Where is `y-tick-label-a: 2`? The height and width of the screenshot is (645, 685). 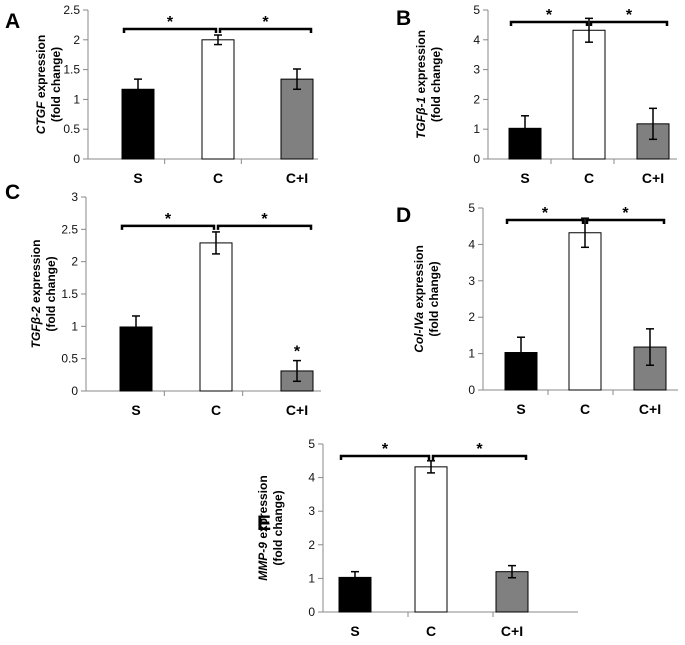
y-tick-label-a: 2 is located at coordinates (76, 40).